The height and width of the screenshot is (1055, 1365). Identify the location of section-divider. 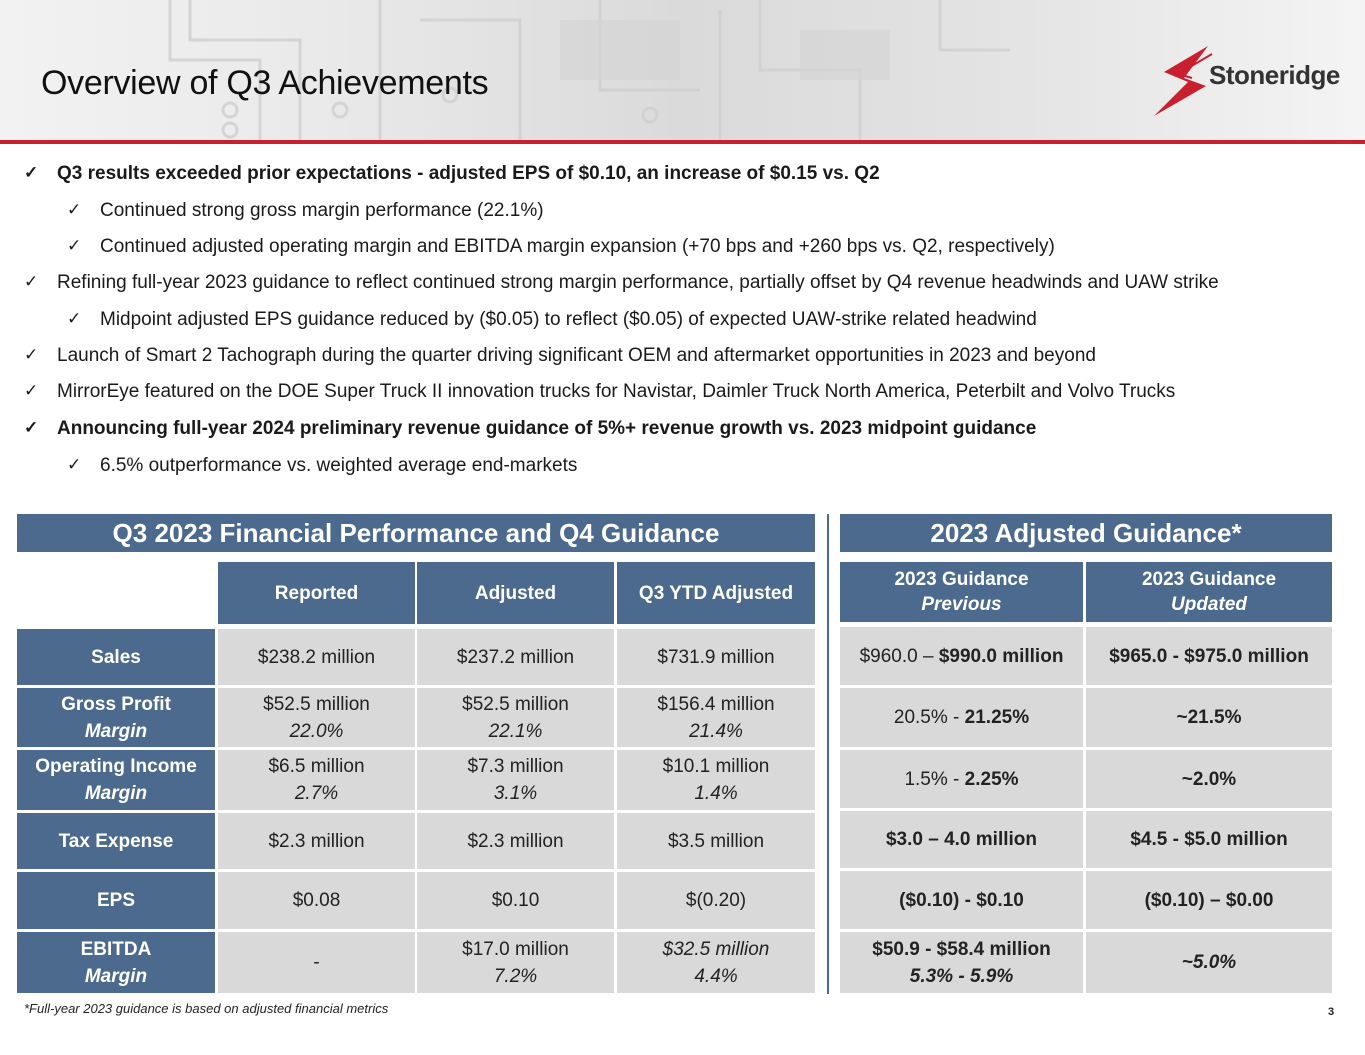
(828, 754).